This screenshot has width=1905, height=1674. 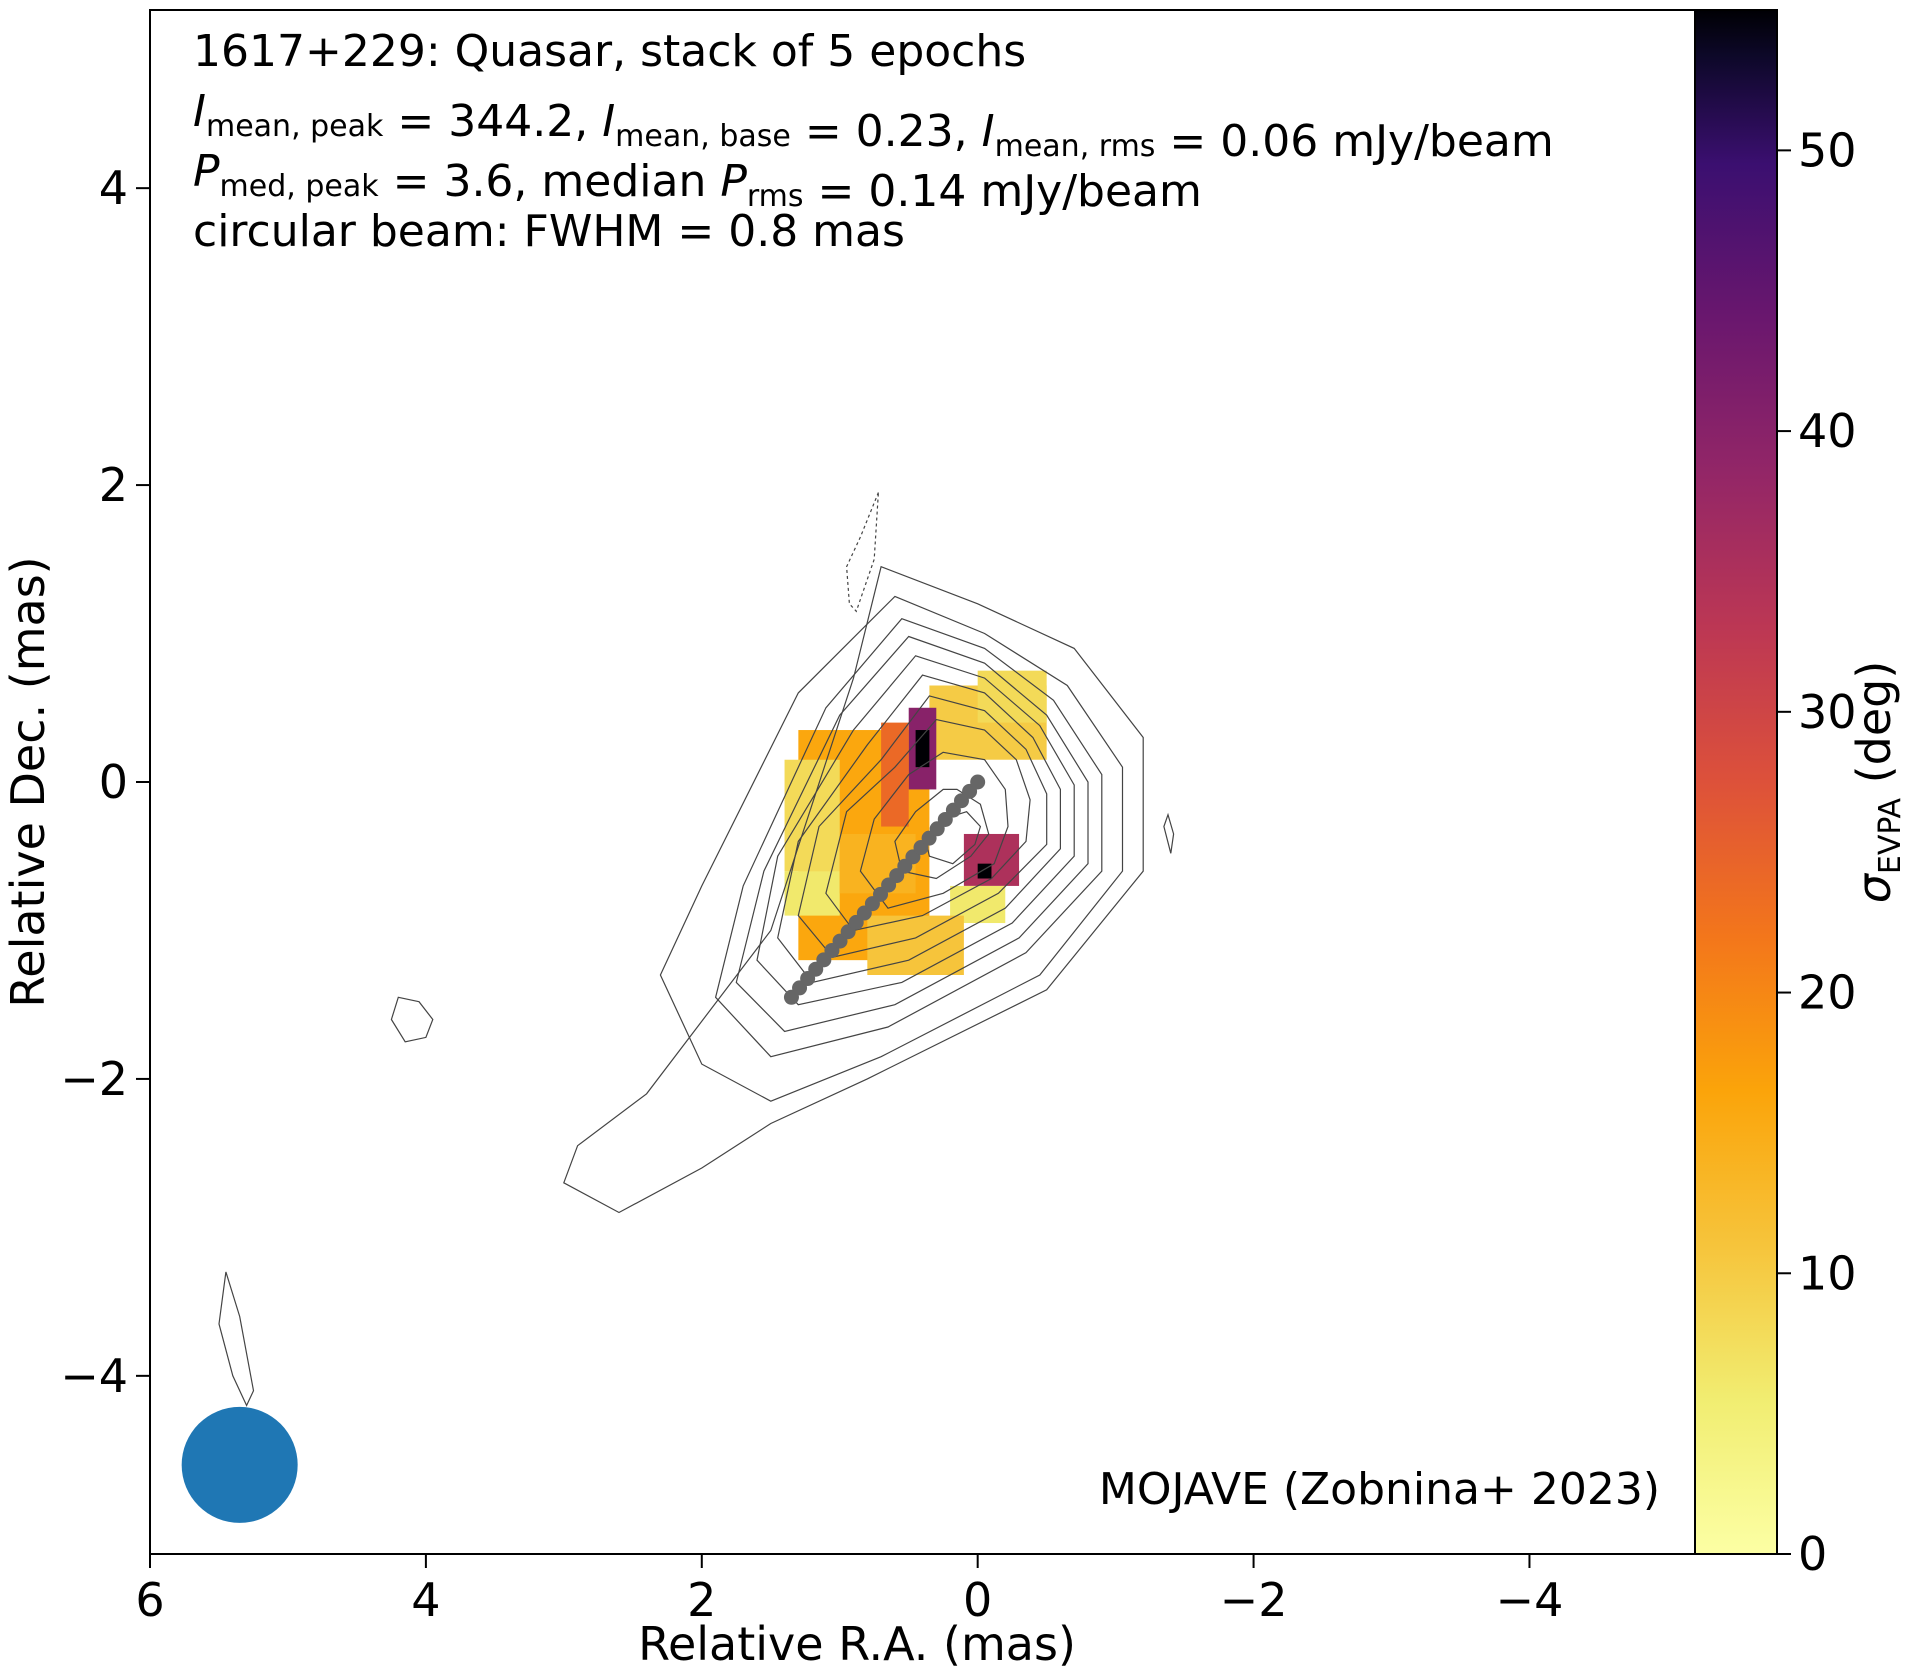 I want to click on colorbar-label: σEVPA (deg), so click(x=1876, y=782).